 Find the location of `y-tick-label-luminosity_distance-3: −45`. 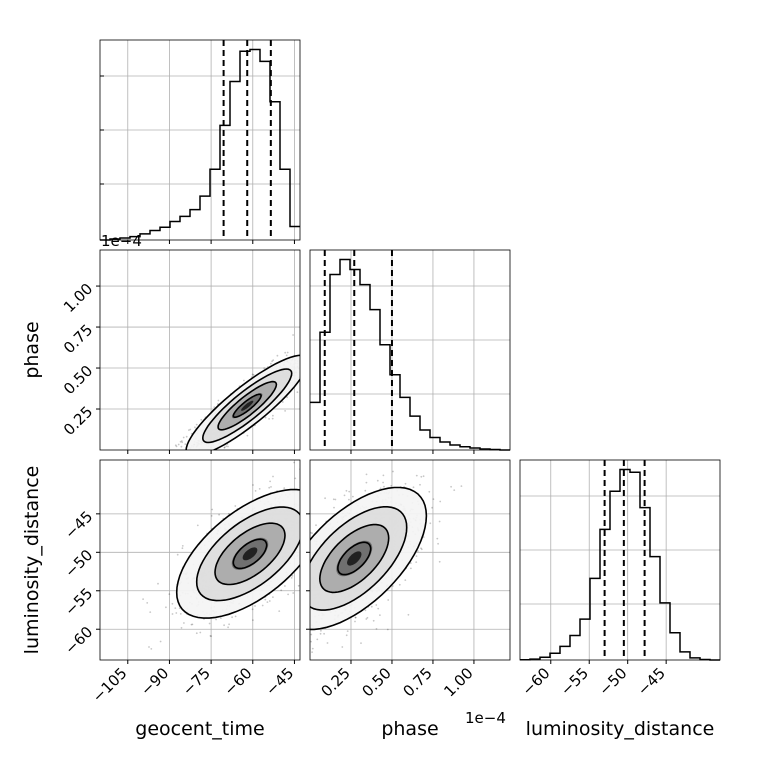

y-tick-label-luminosity_distance-3: −45 is located at coordinates (78, 524).